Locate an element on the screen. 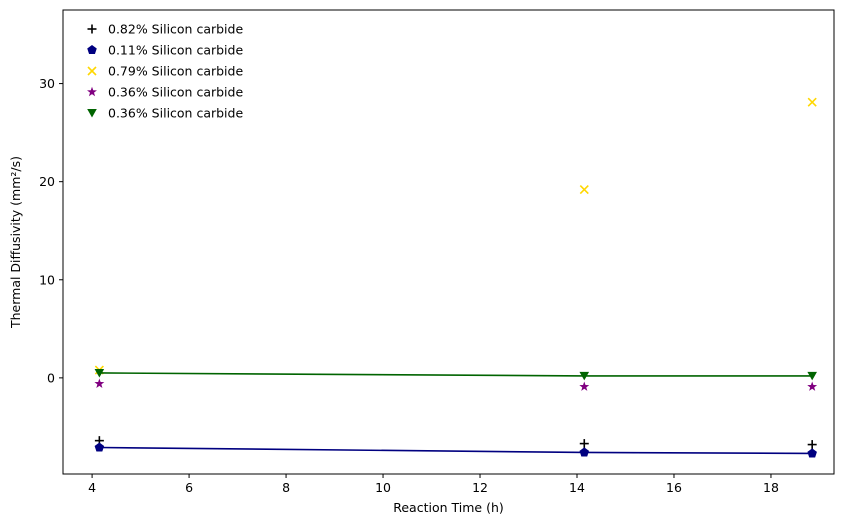 The image size is (841, 525). x-axis-label: Reaction Time (h) is located at coordinates (448, 507).